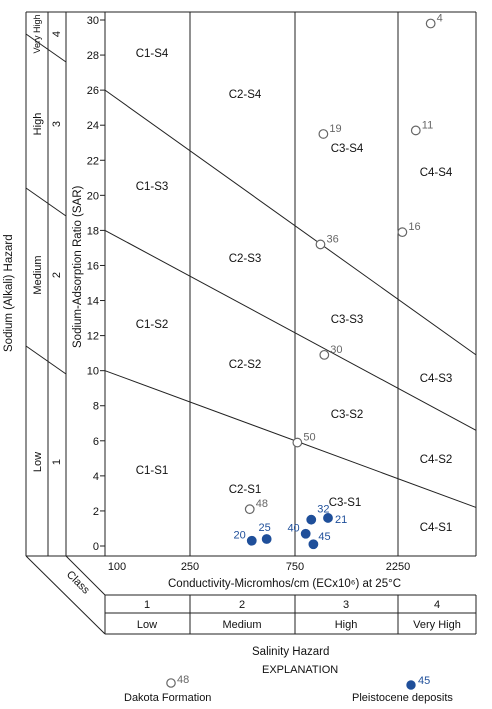 This screenshot has width=492, height=709. Describe the element at coordinates (411, 685) in the screenshot. I see `legend-filled-circle-marker` at that location.